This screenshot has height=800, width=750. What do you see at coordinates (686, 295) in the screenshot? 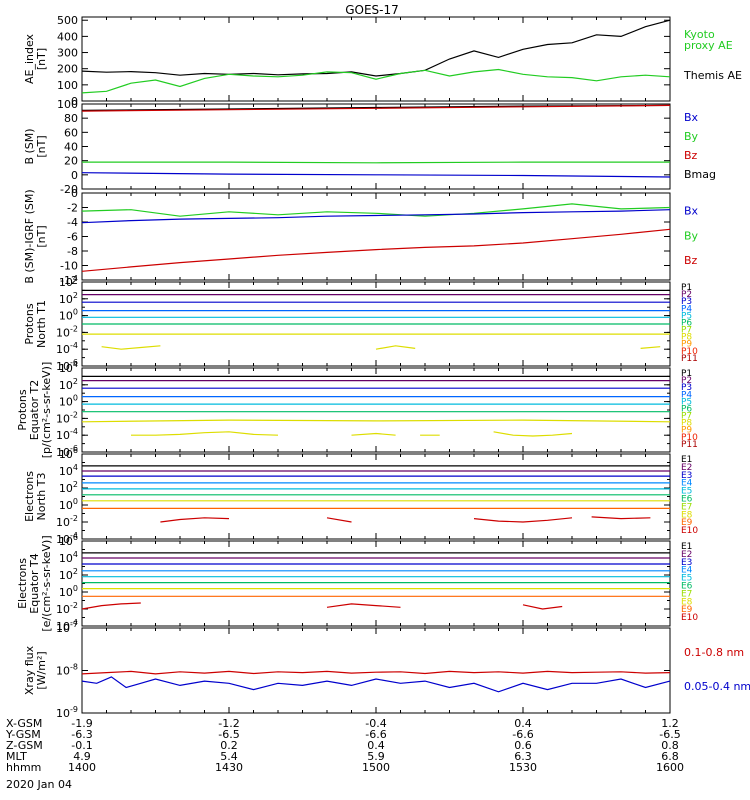
I see `legend-p2: P2` at bounding box center [686, 295].